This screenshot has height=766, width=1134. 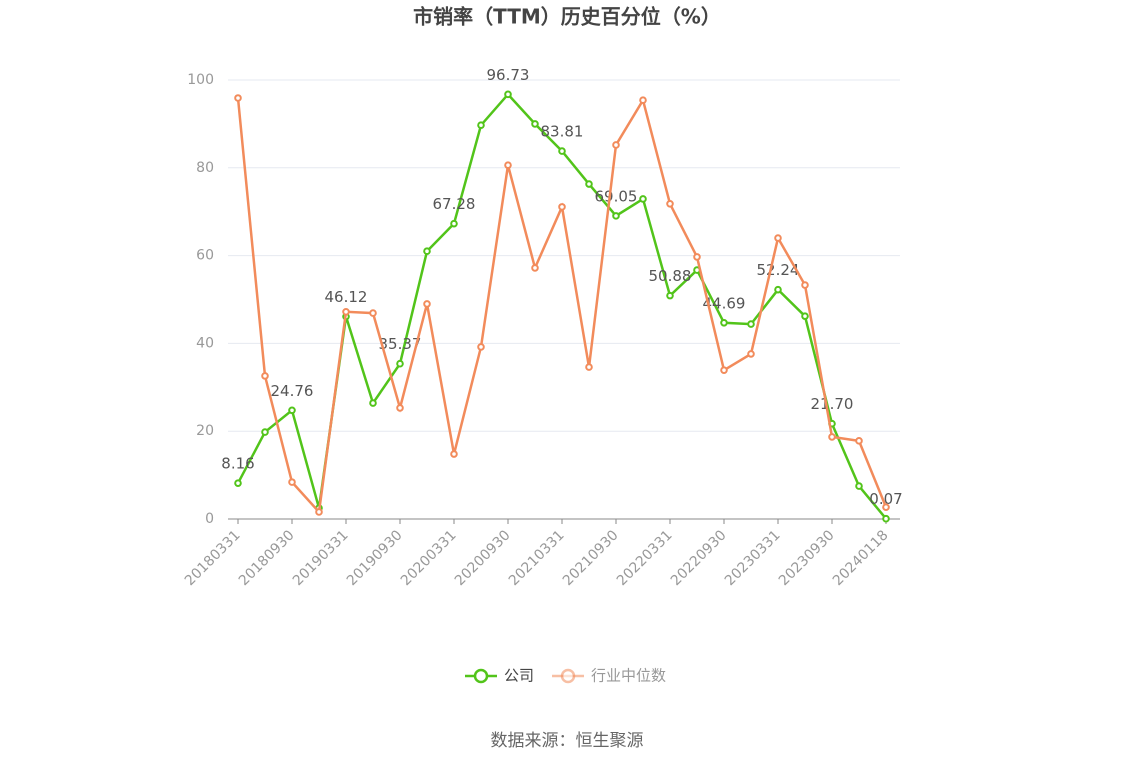 What do you see at coordinates (724, 303) in the screenshot?
I see `data-label: 44.69` at bounding box center [724, 303].